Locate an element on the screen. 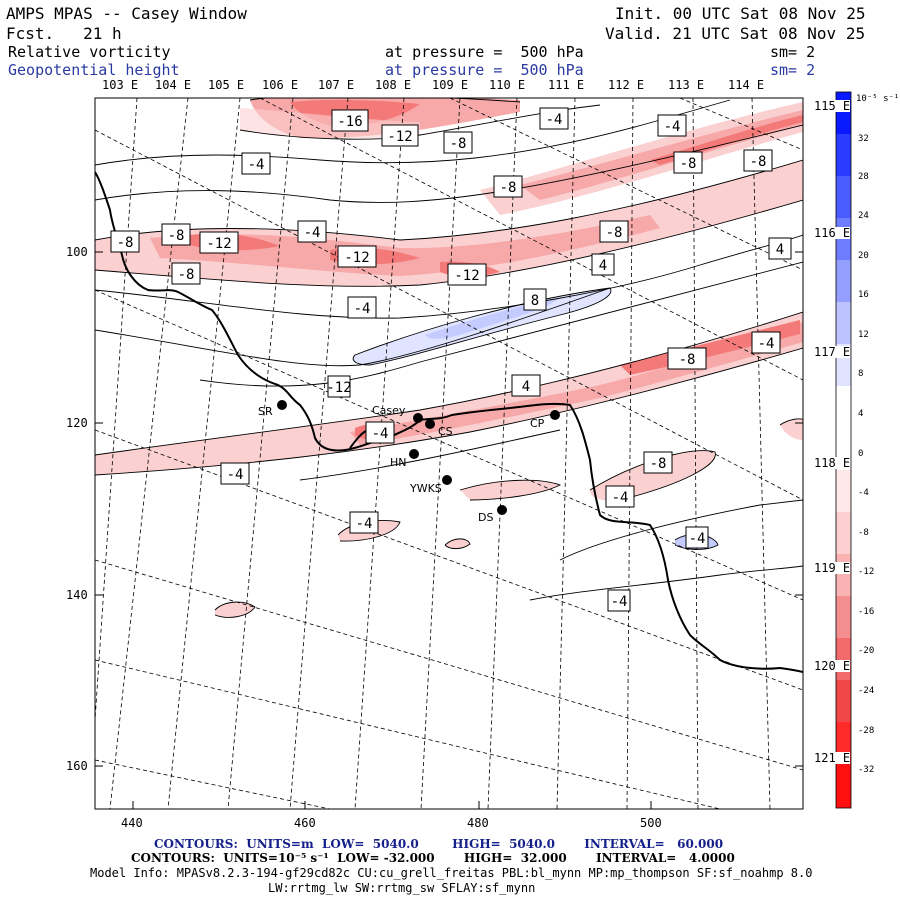 Image resolution: width=900 pixels, height=900 pixels. colorbar-unit: 10⁻⁵ s⁻¹ is located at coordinates (878, 99).